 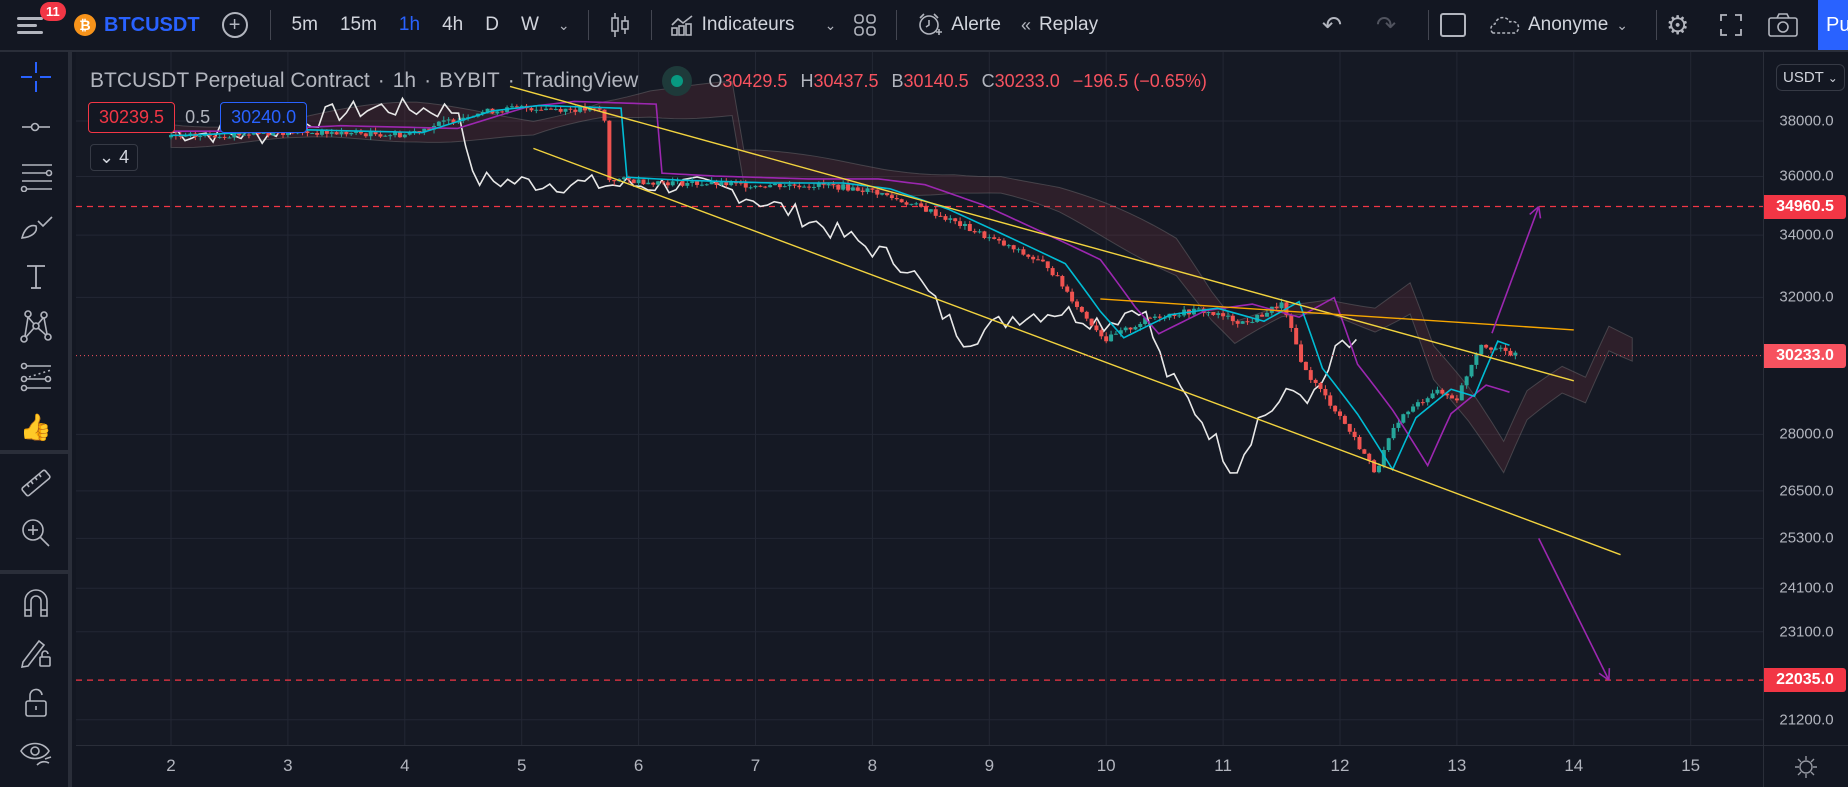 I want to click on sell-button: 30239.5, so click(x=132, y=117).